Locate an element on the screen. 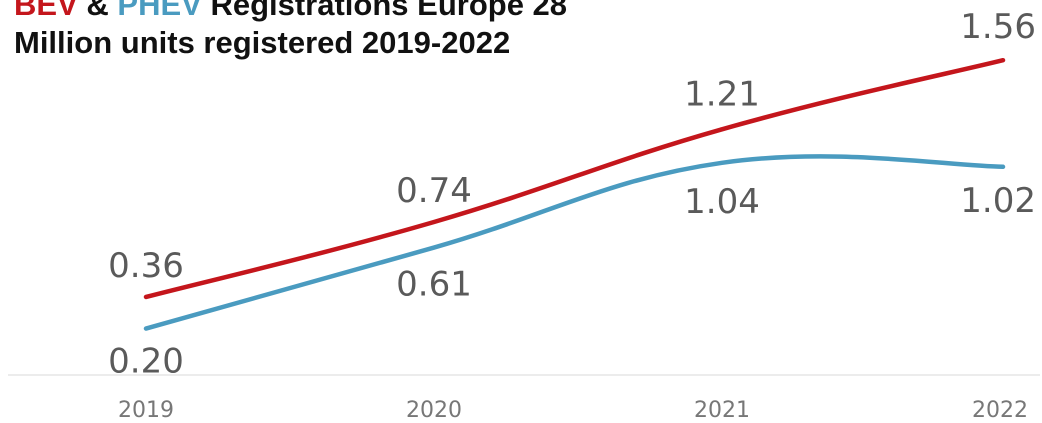 The image size is (1042, 423). x-tick-label-2022: 2022 is located at coordinates (1000, 410).